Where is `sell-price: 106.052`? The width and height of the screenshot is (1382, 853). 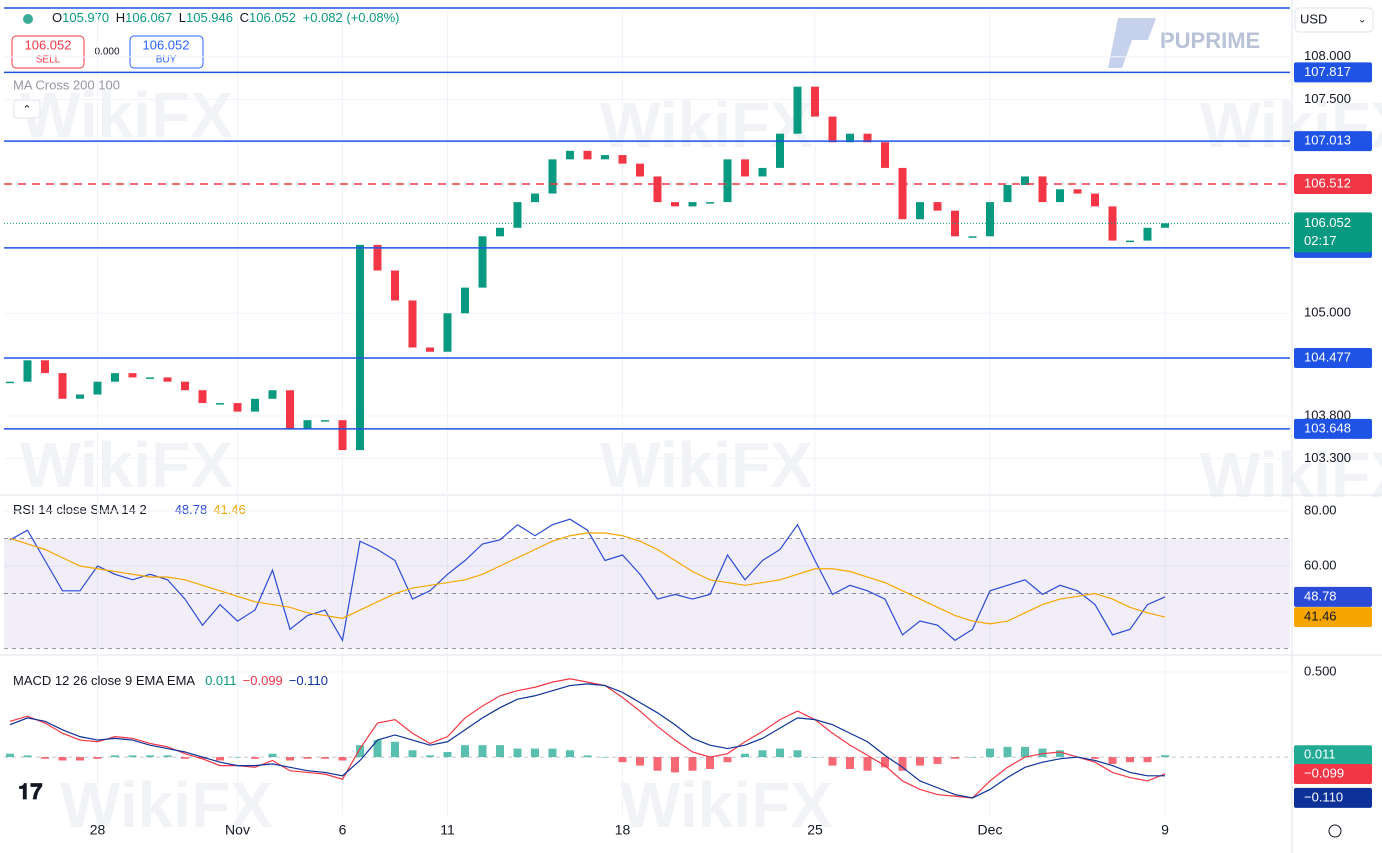 sell-price: 106.052 is located at coordinates (48, 44).